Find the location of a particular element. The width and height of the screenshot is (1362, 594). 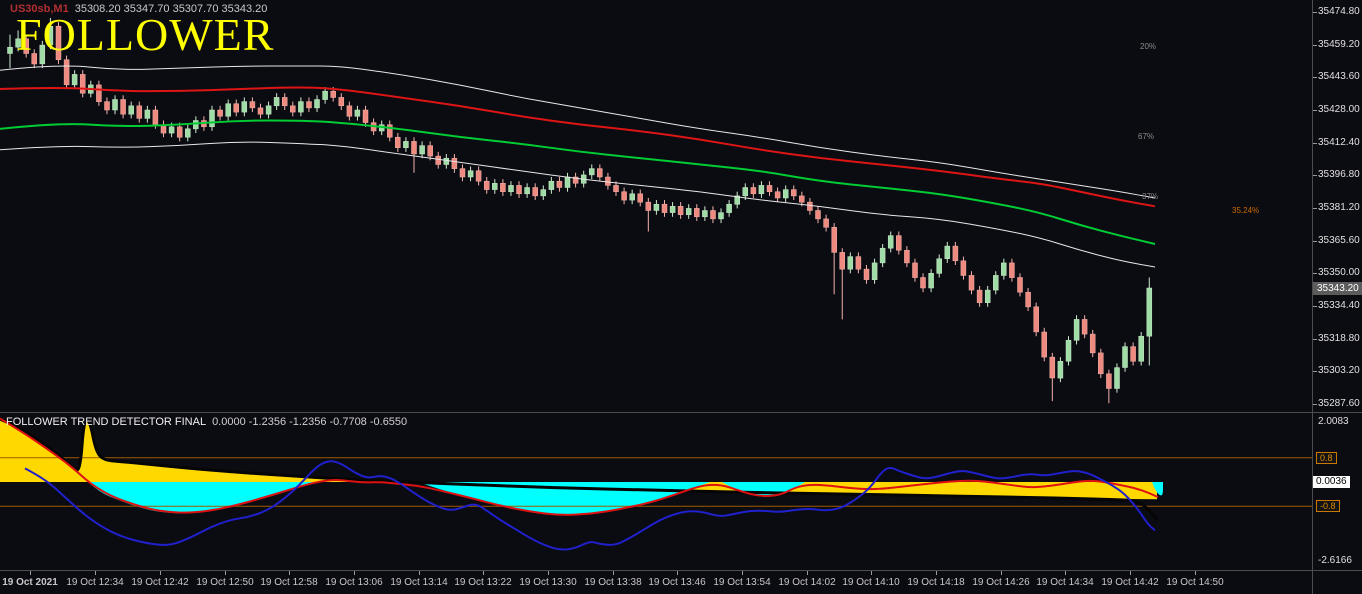

indicator-level-badge: 0.8 is located at coordinates (1326, 457).